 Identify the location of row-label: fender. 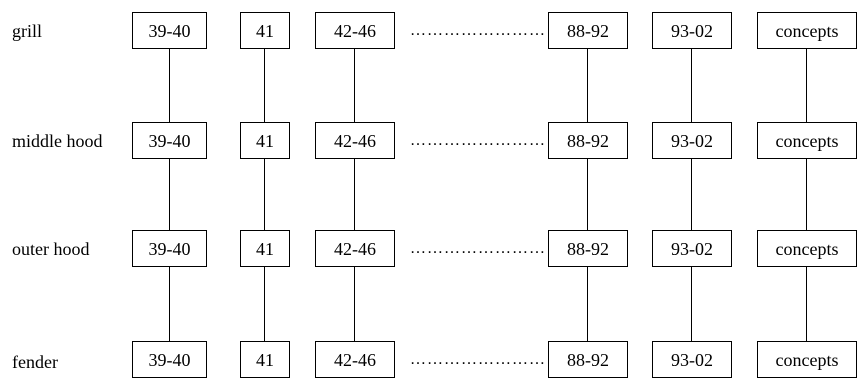
(35, 362).